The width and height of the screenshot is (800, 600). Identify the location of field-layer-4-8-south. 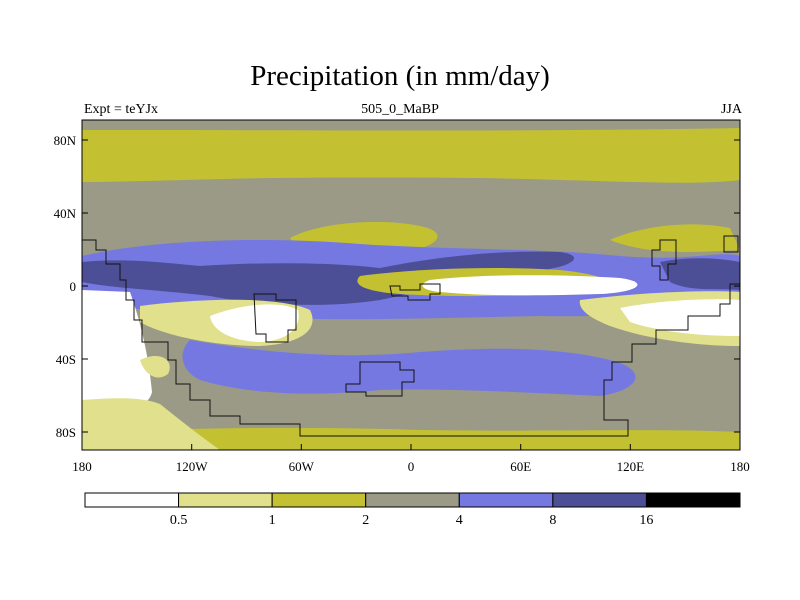
(409, 368).